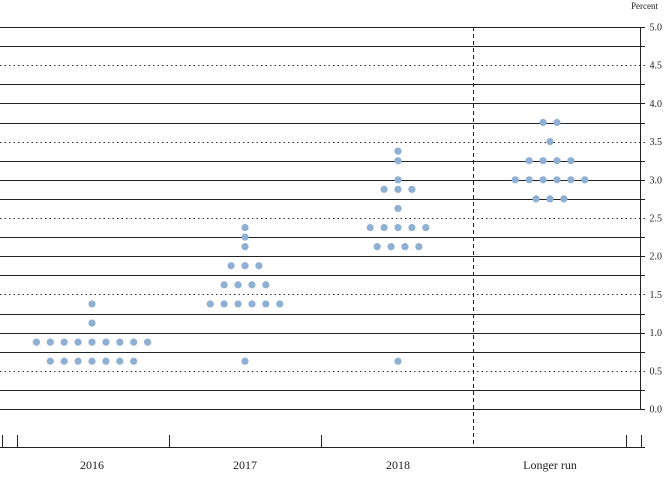 The image size is (671, 478). Describe the element at coordinates (656, 333) in the screenshot. I see `y-tick-label: 1.0` at that location.